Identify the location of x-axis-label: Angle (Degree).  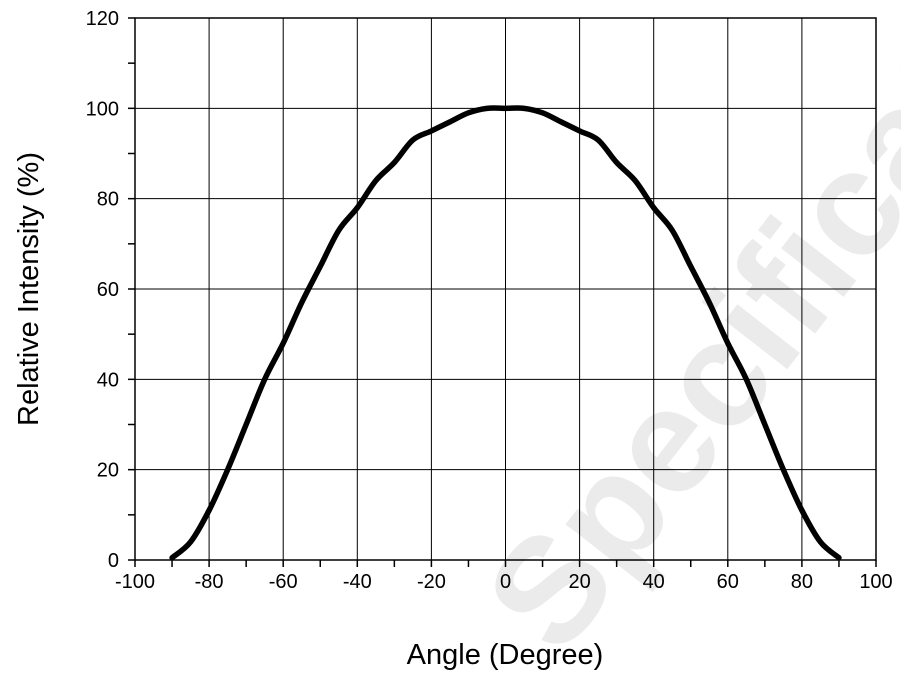
(505, 655).